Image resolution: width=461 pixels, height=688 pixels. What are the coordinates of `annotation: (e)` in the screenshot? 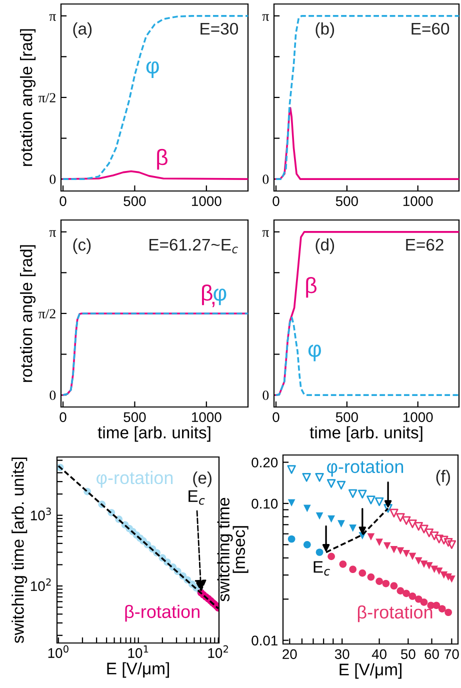 It's located at (202, 480).